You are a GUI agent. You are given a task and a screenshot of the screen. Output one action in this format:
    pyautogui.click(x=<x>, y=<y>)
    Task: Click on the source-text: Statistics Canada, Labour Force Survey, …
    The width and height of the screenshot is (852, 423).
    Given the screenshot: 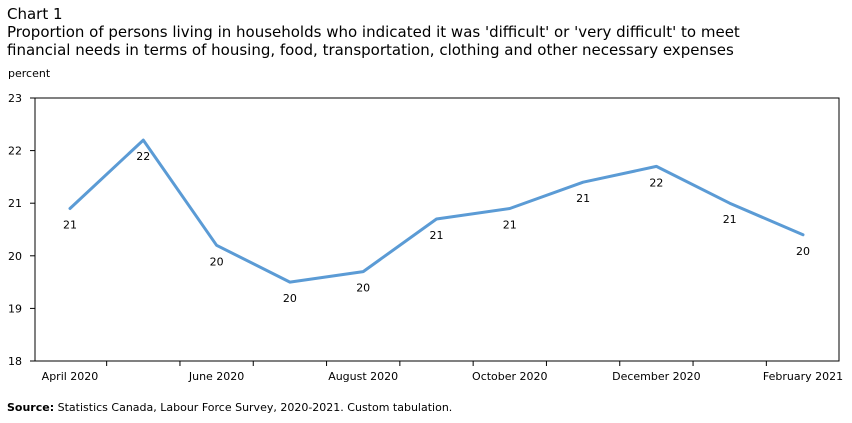 What is the action you would take?
    pyautogui.click(x=253, y=407)
    